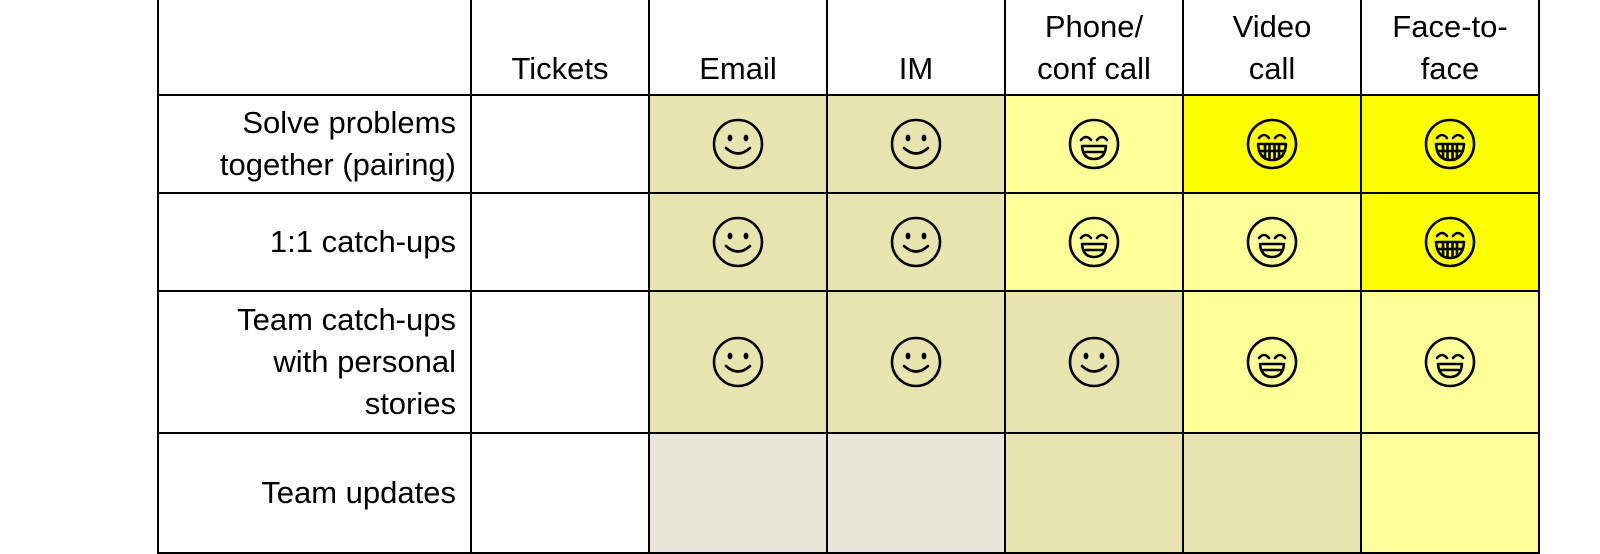 The width and height of the screenshot is (1600, 554). I want to click on row-header-label: 1:1 catch-ups, so click(362, 241).